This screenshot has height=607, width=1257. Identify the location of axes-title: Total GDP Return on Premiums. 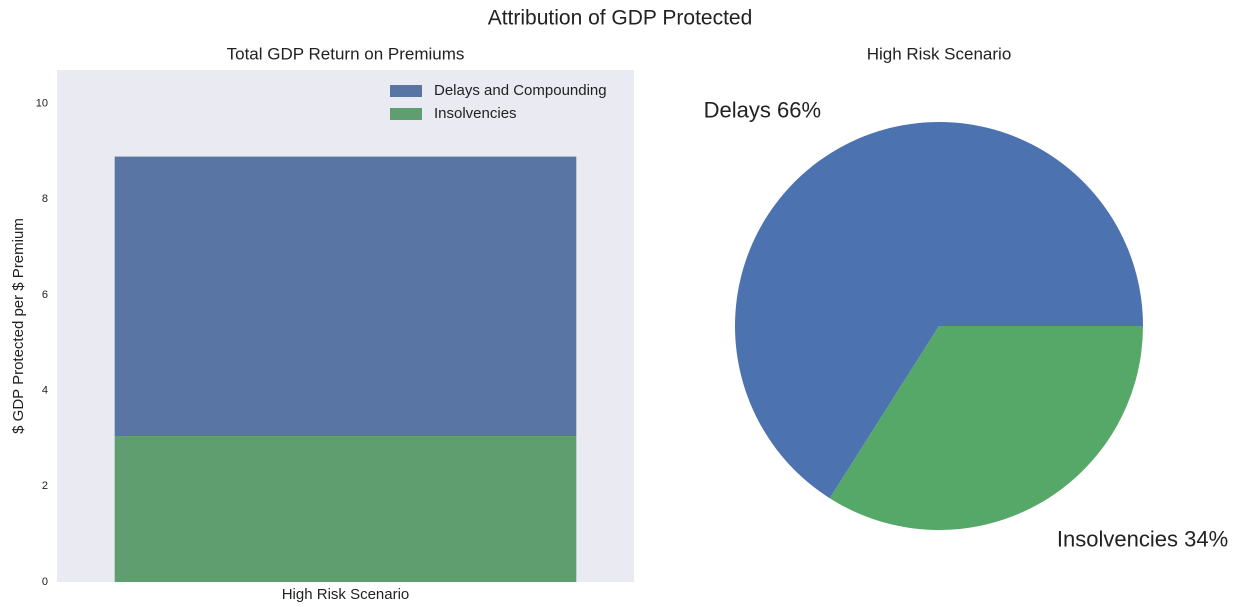
(346, 53).